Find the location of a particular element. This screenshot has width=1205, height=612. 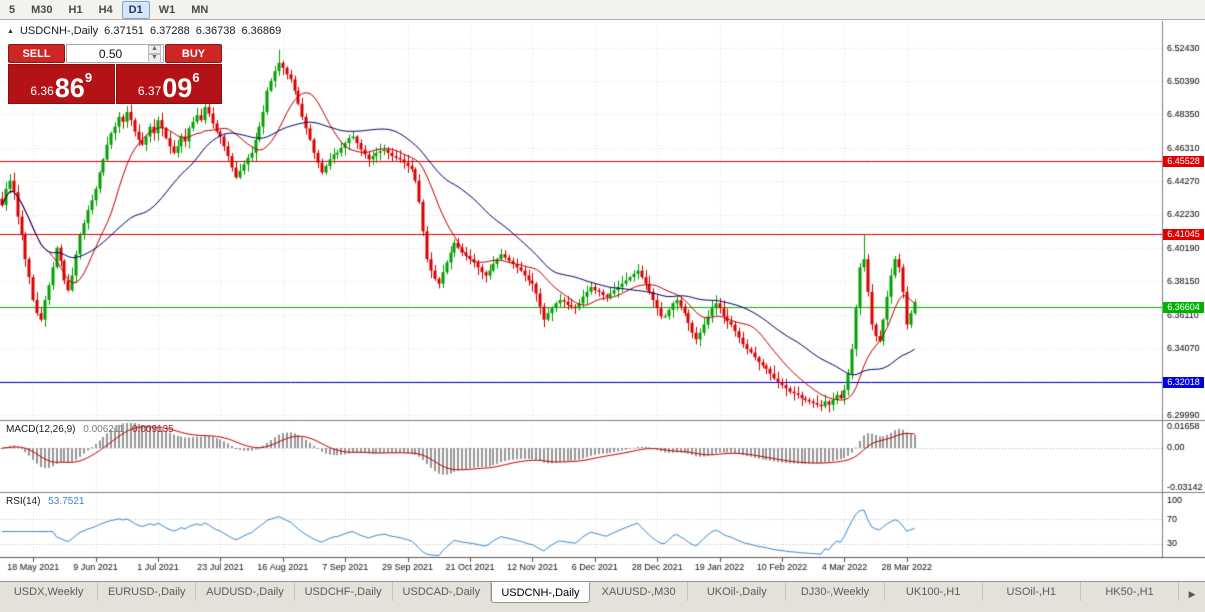

hline-price-tag-resistance-2: 6.41045 is located at coordinates (1183, 234).